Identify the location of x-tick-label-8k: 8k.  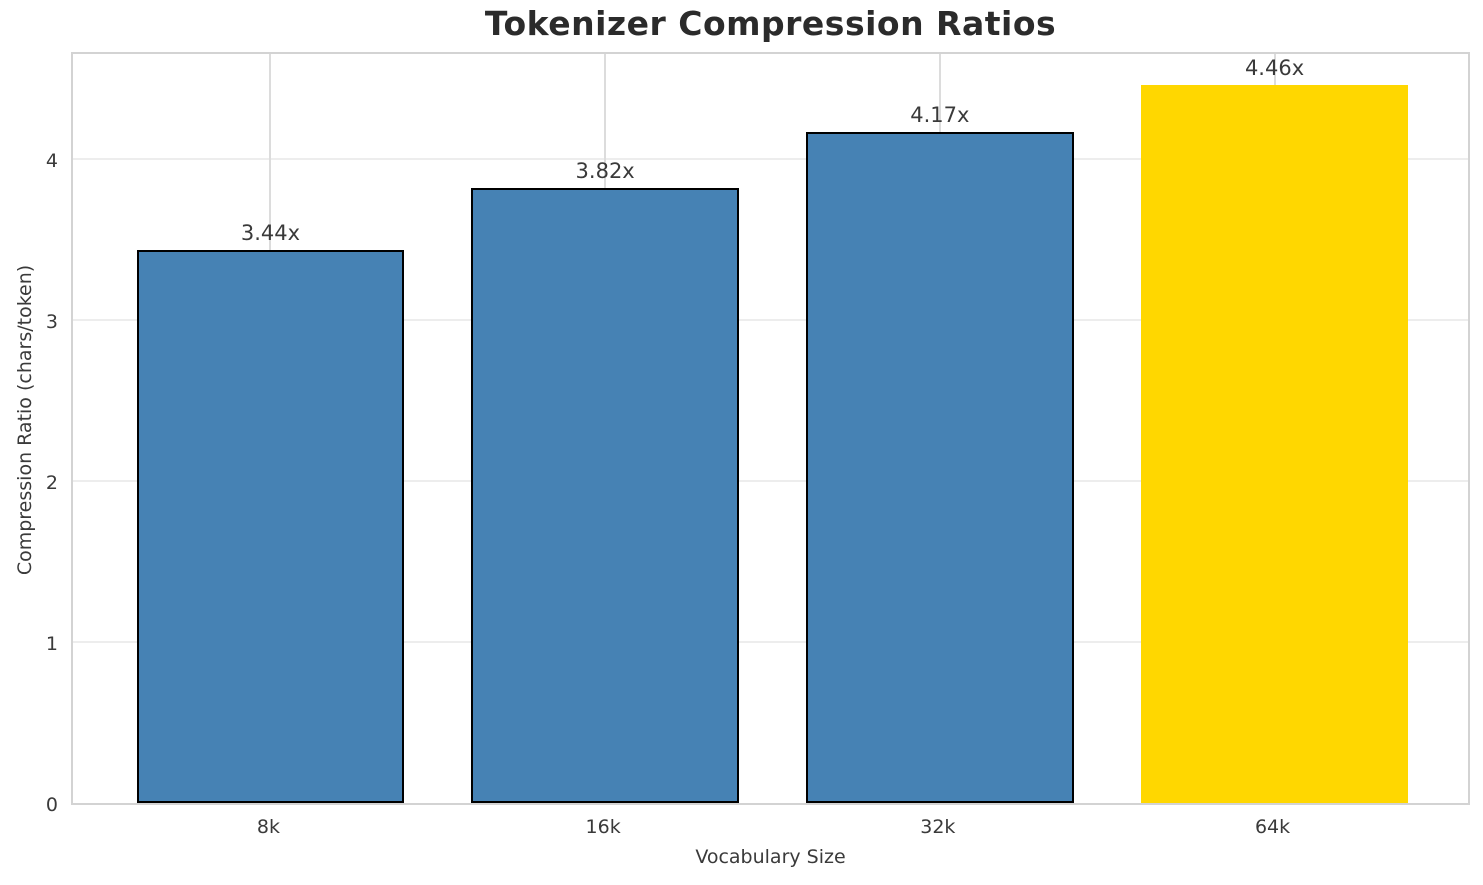
(268, 827).